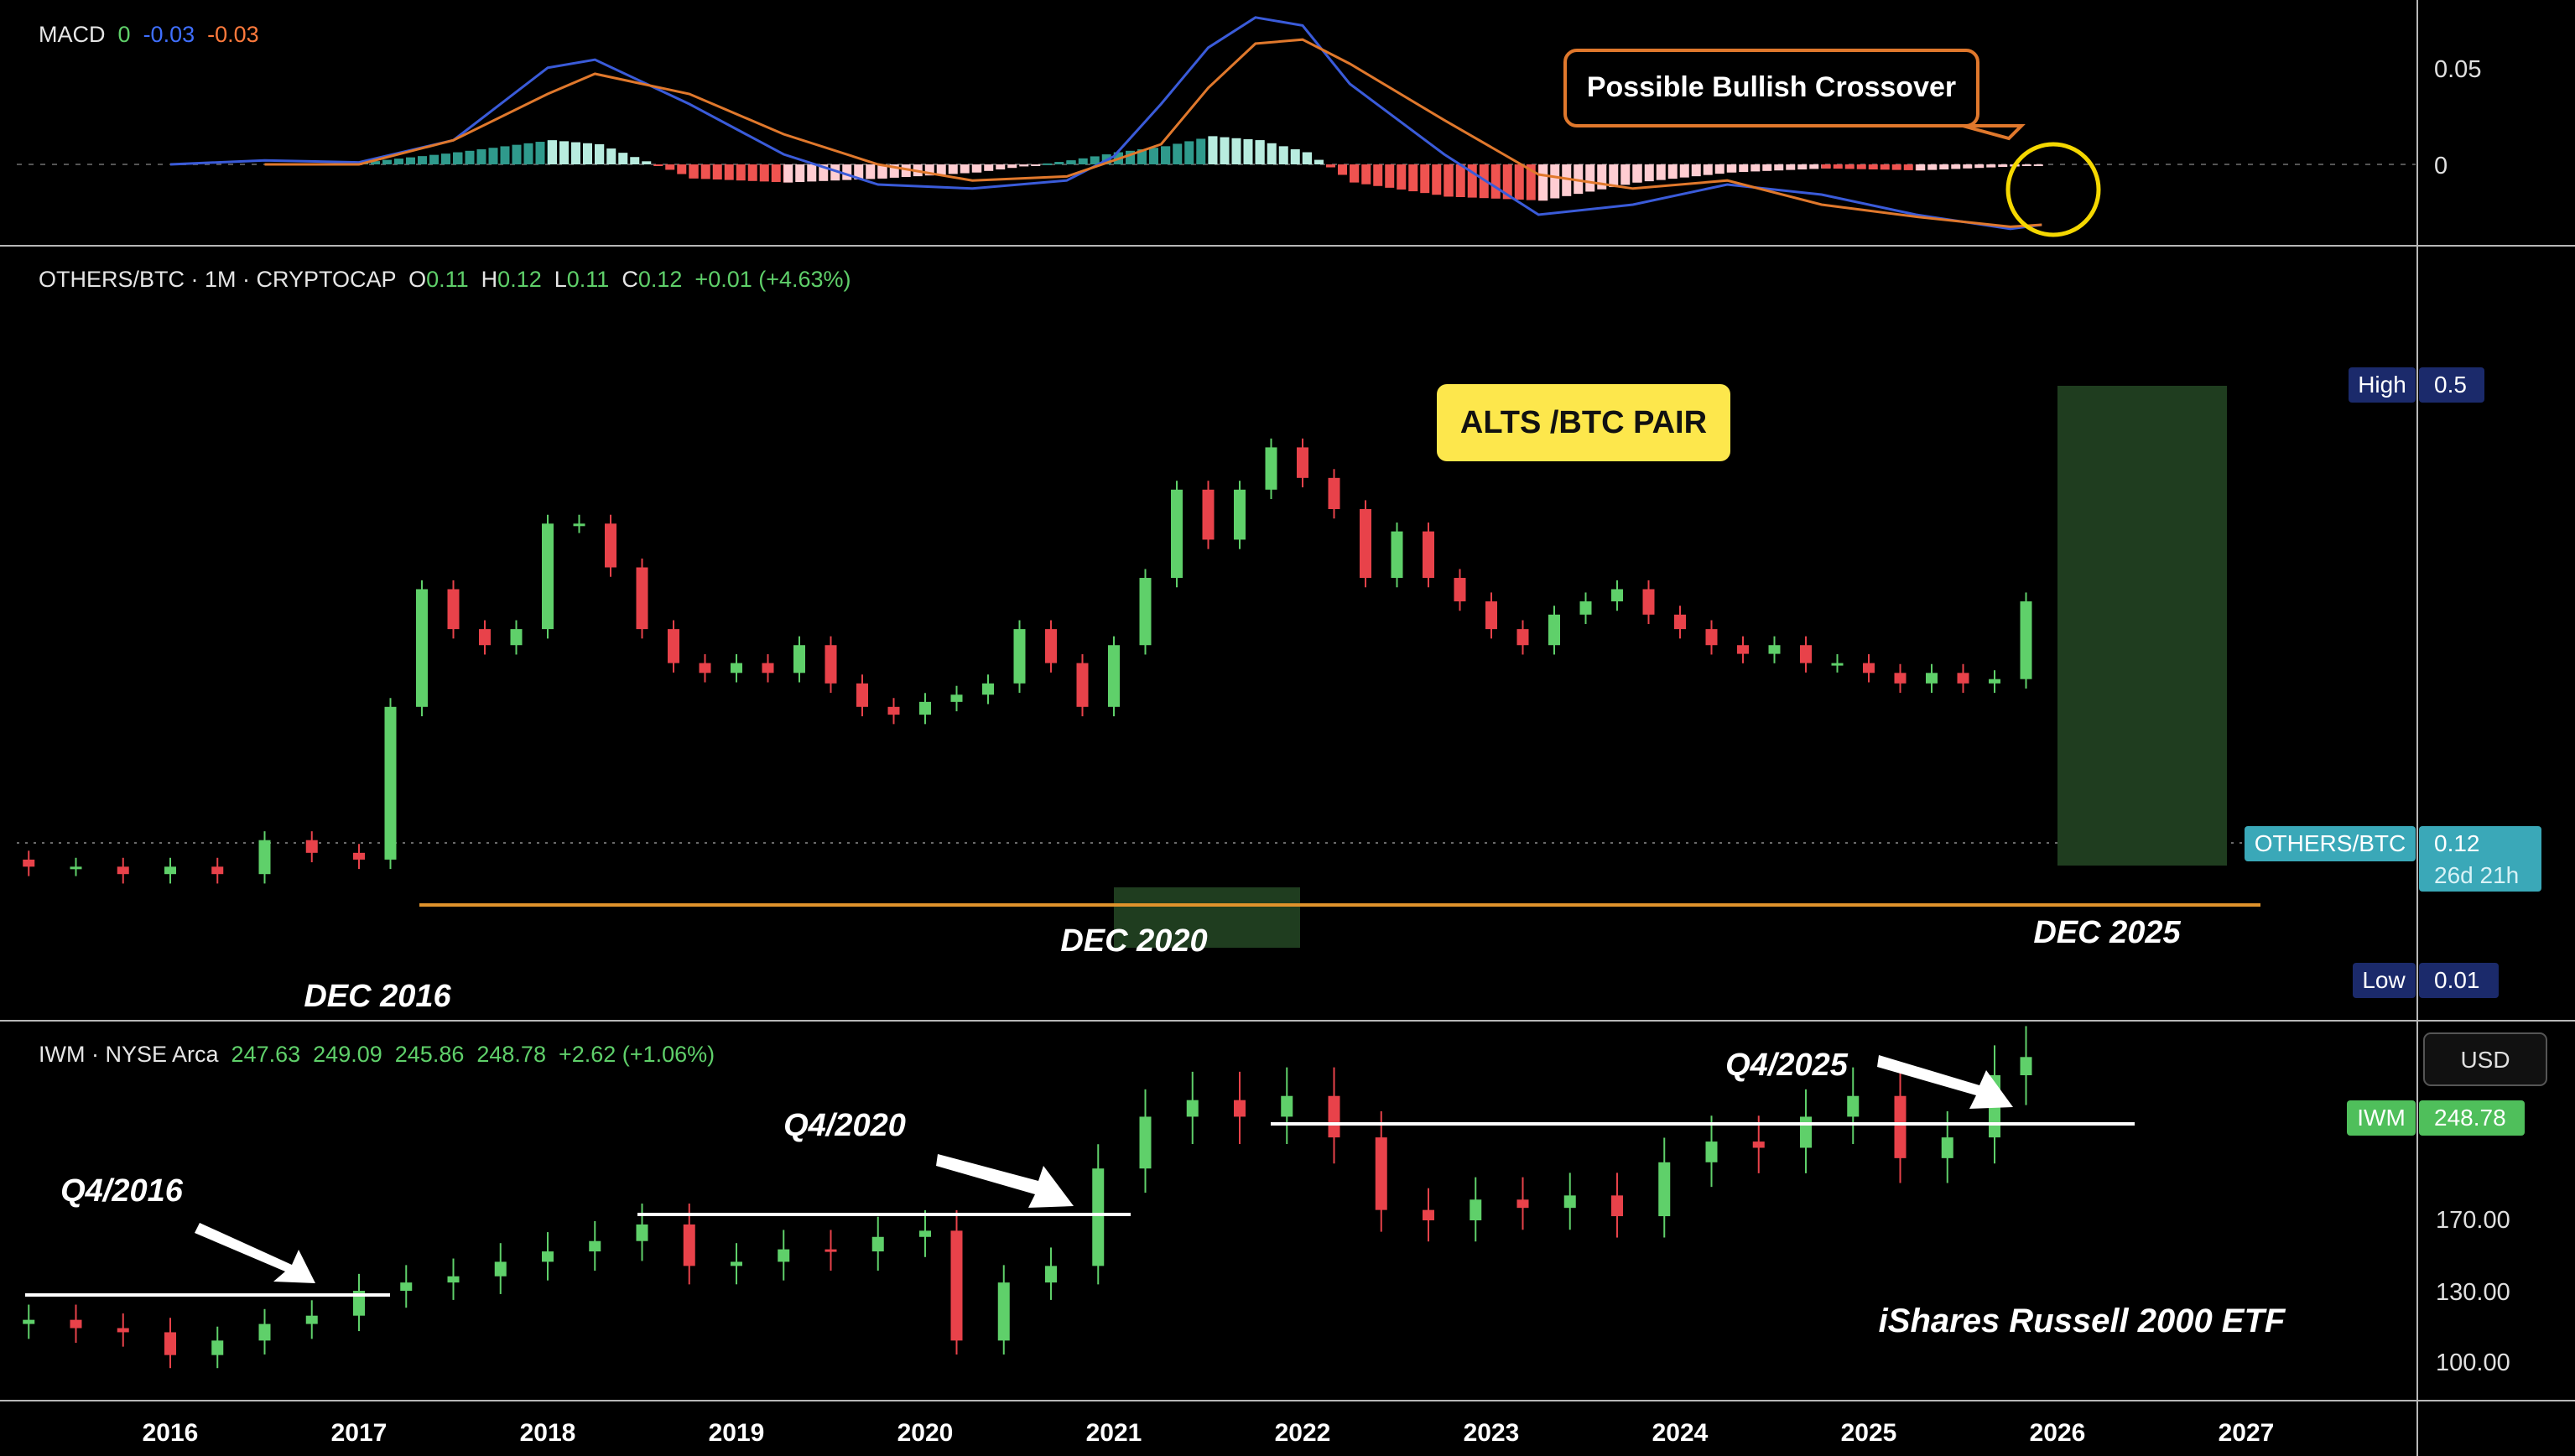 Image resolution: width=2575 pixels, height=1456 pixels. I want to click on x-tick-2021: 2021, so click(1114, 1433).